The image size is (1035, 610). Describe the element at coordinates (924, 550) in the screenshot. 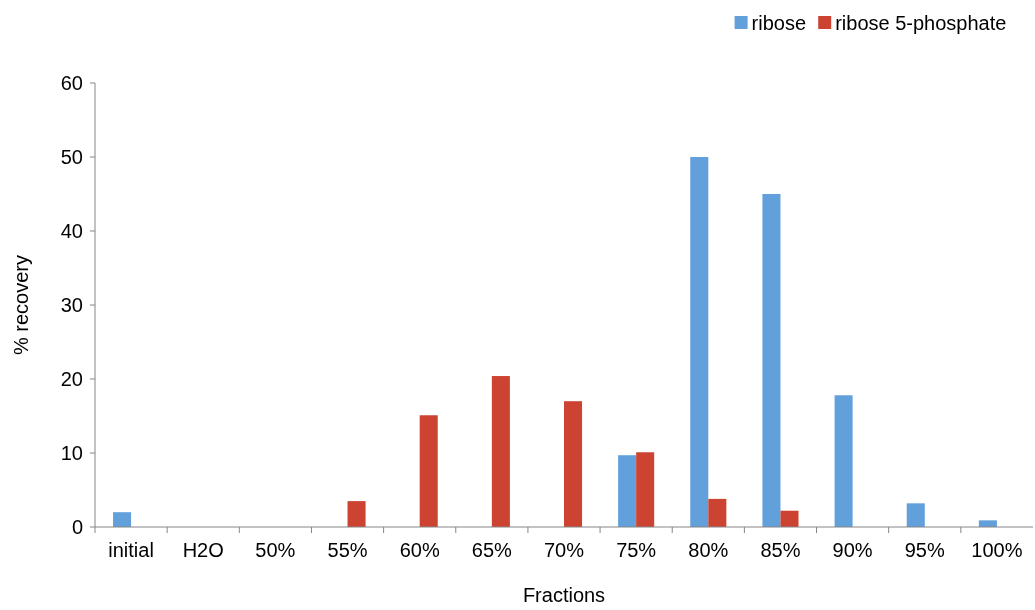

I see `x-tick-label: 95%` at that location.